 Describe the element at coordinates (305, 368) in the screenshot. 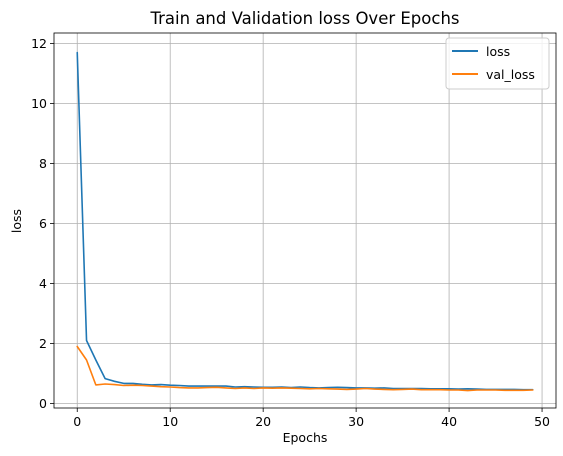

I see `series-line-val-loss` at that location.